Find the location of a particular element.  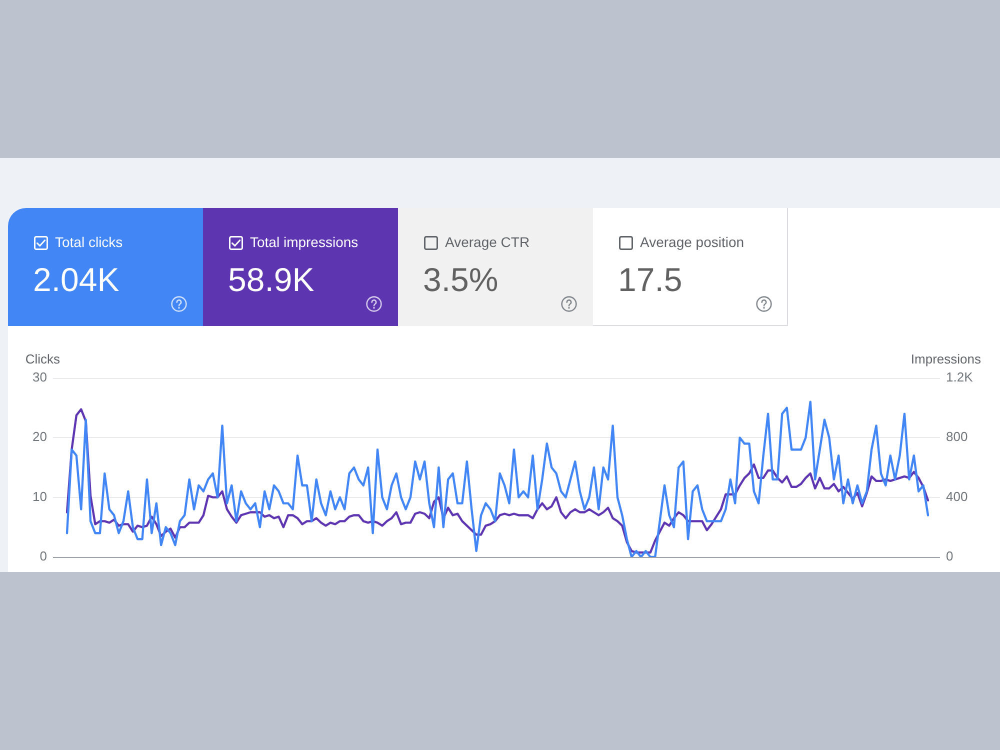

y-tick-label: 0 is located at coordinates (43, 556).